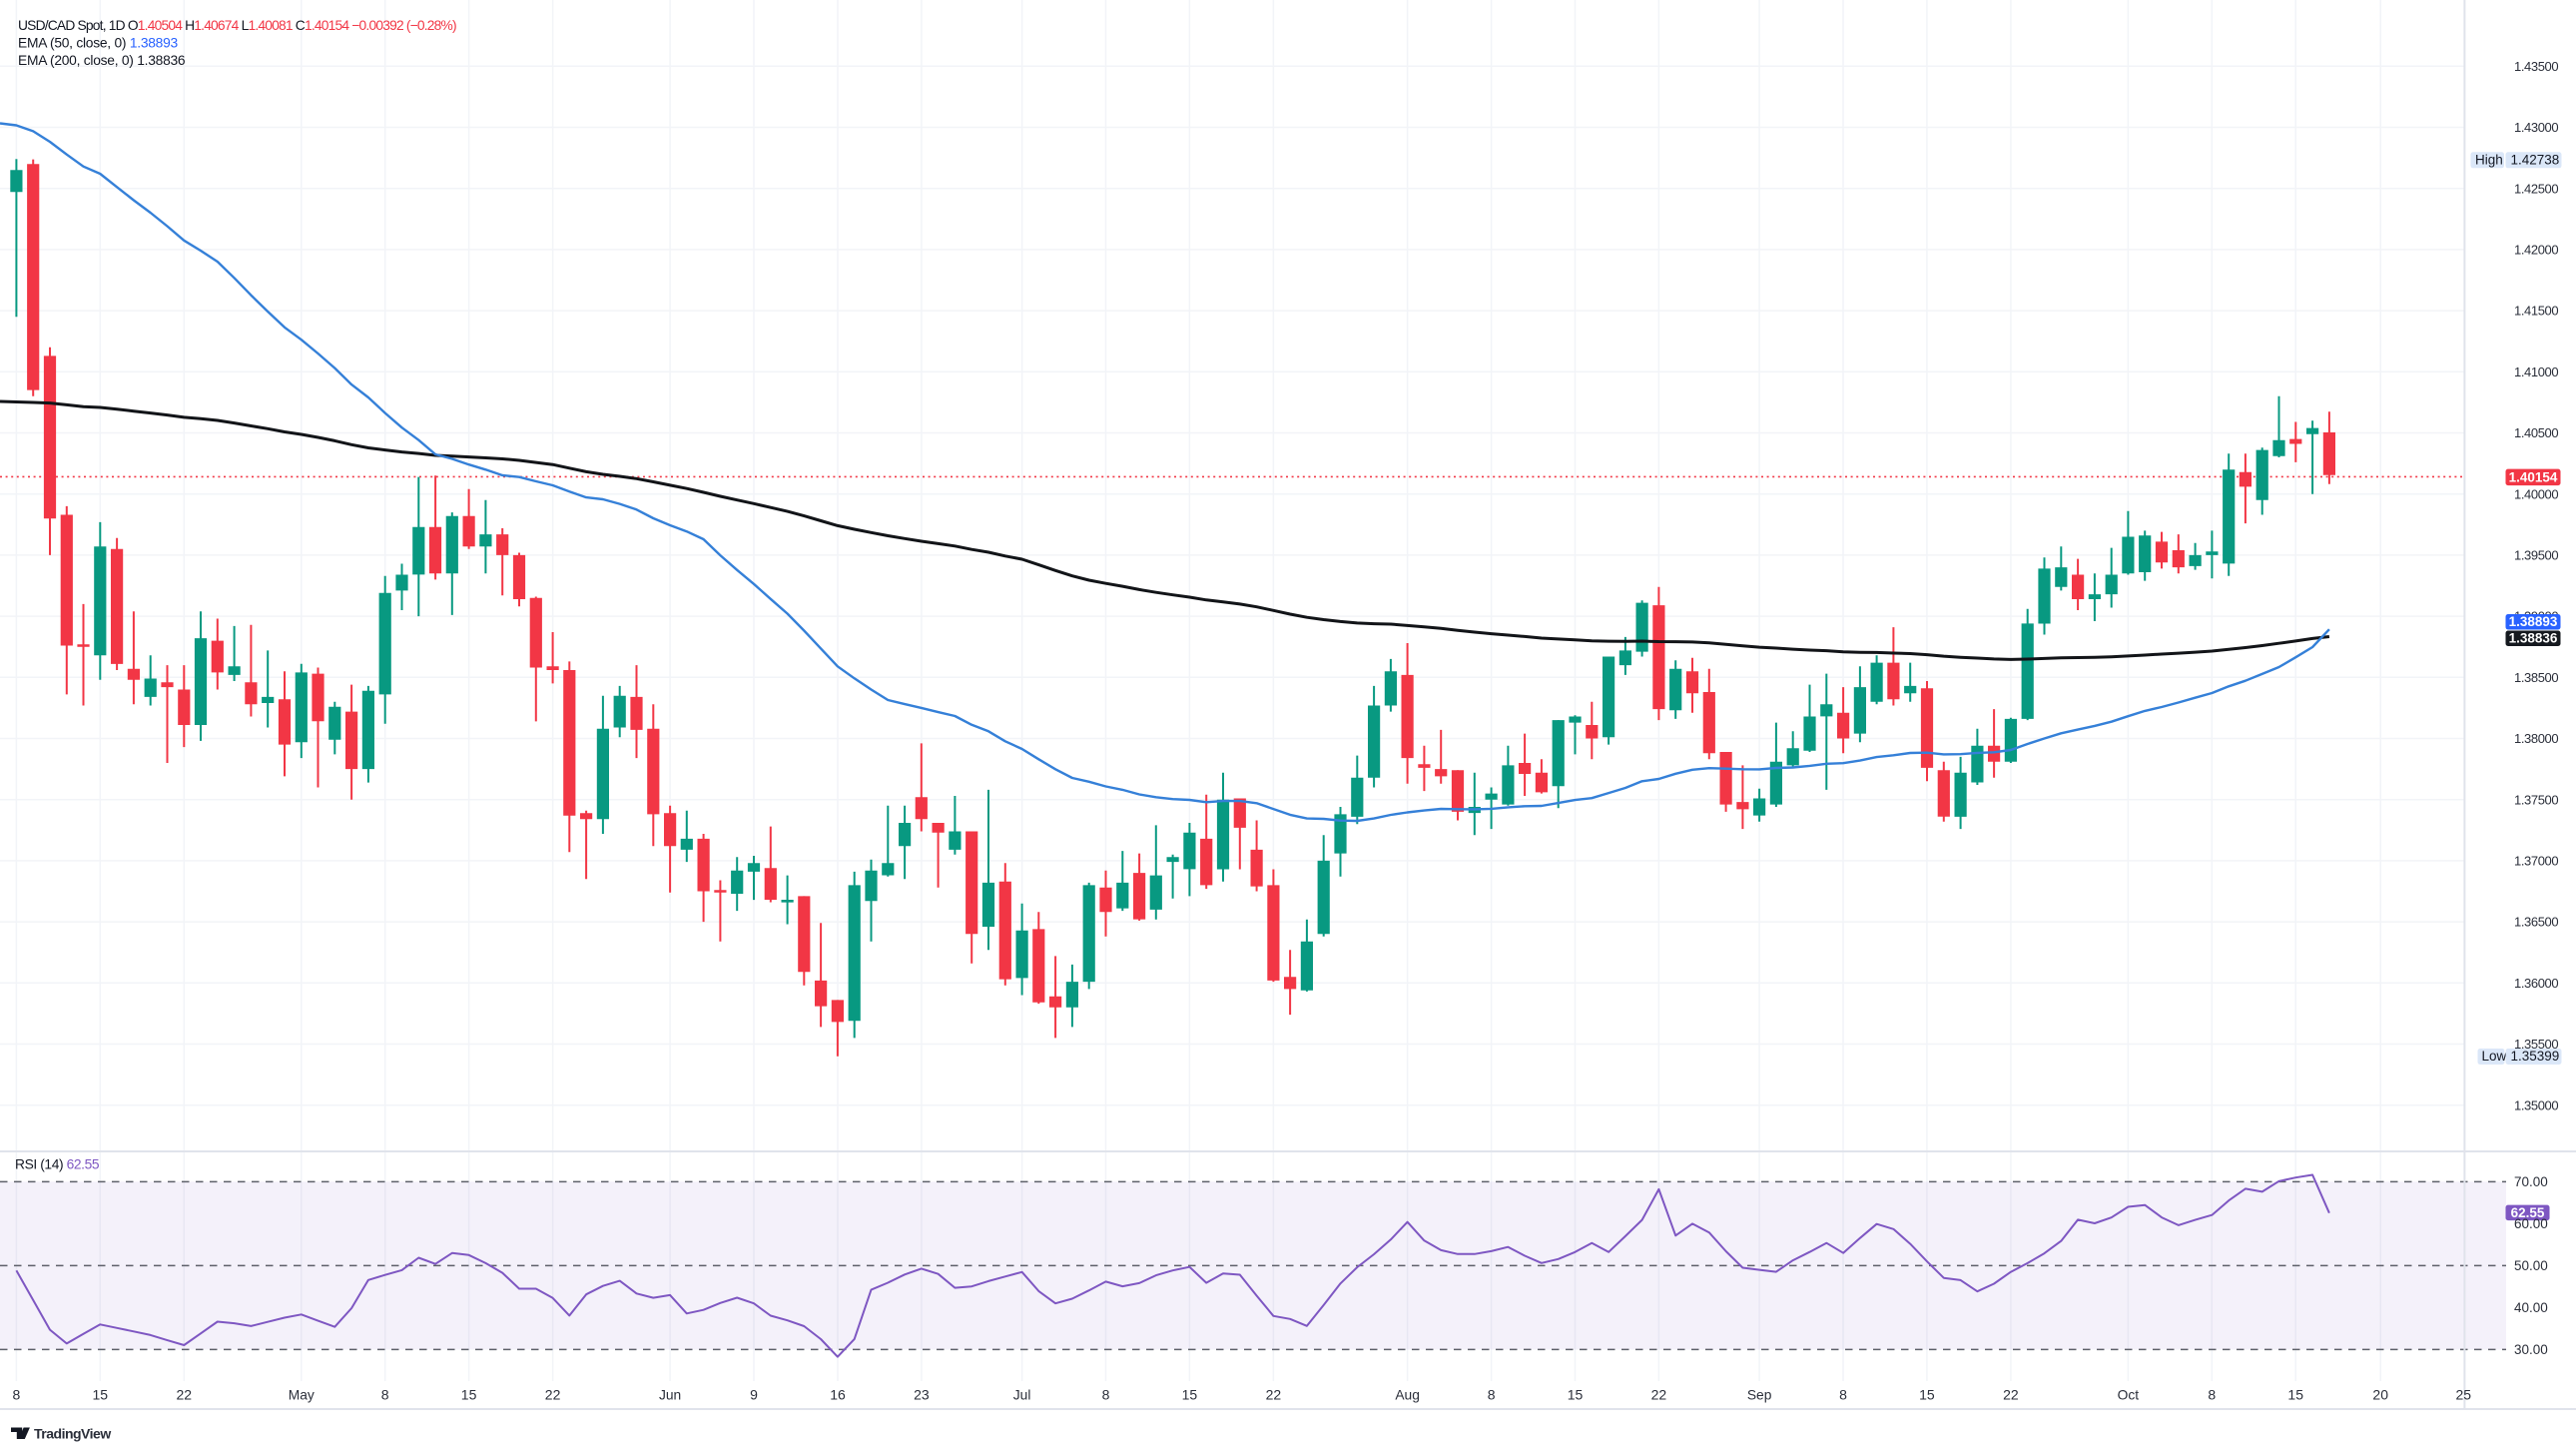 The height and width of the screenshot is (1444, 2576). What do you see at coordinates (2536, 372) in the screenshot?
I see `svg-text: 1.41000` at bounding box center [2536, 372].